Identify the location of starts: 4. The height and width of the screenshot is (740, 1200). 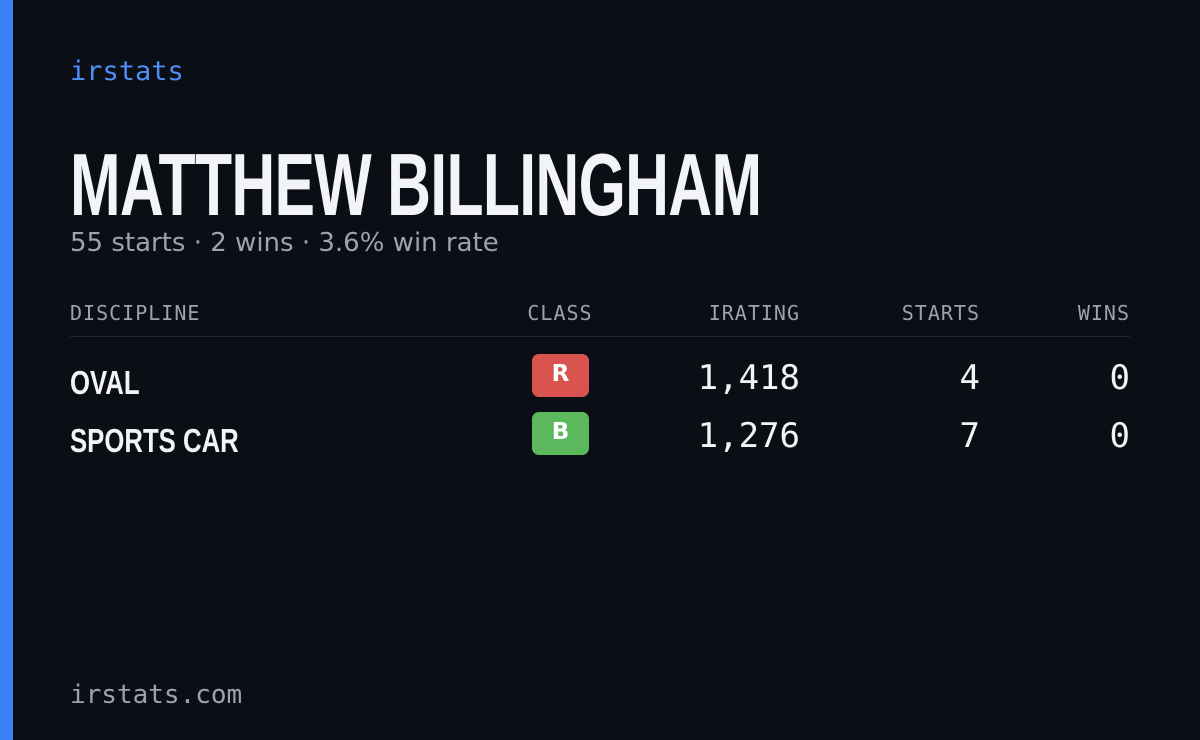
(969, 378).